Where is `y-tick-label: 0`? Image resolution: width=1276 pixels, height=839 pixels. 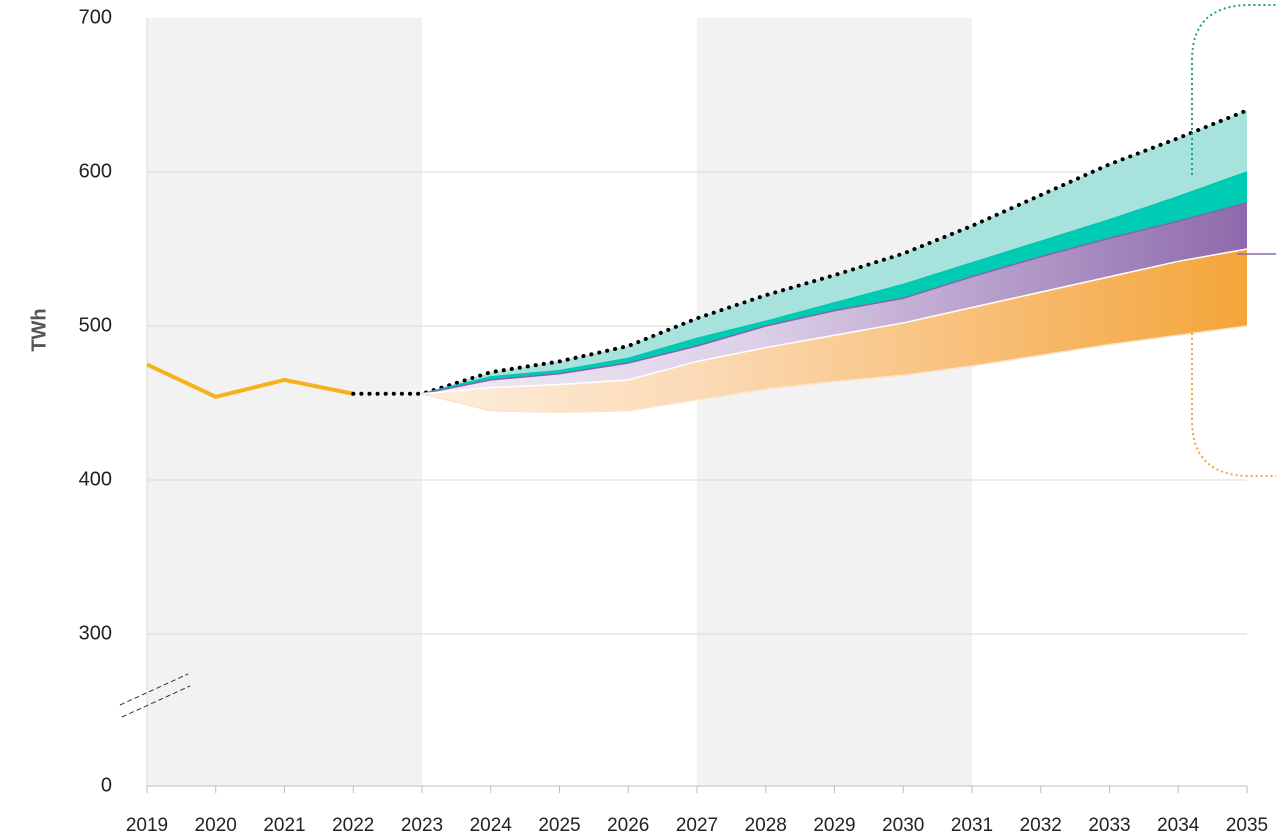 y-tick-label: 0 is located at coordinates (106, 785).